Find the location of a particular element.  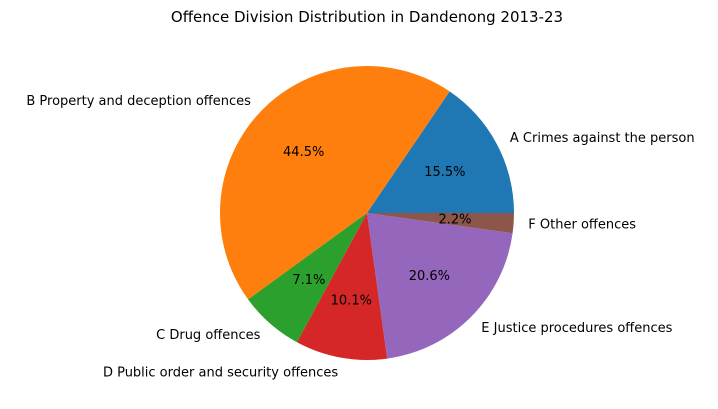

slice-label-c: C Drug offences is located at coordinates (208, 335).